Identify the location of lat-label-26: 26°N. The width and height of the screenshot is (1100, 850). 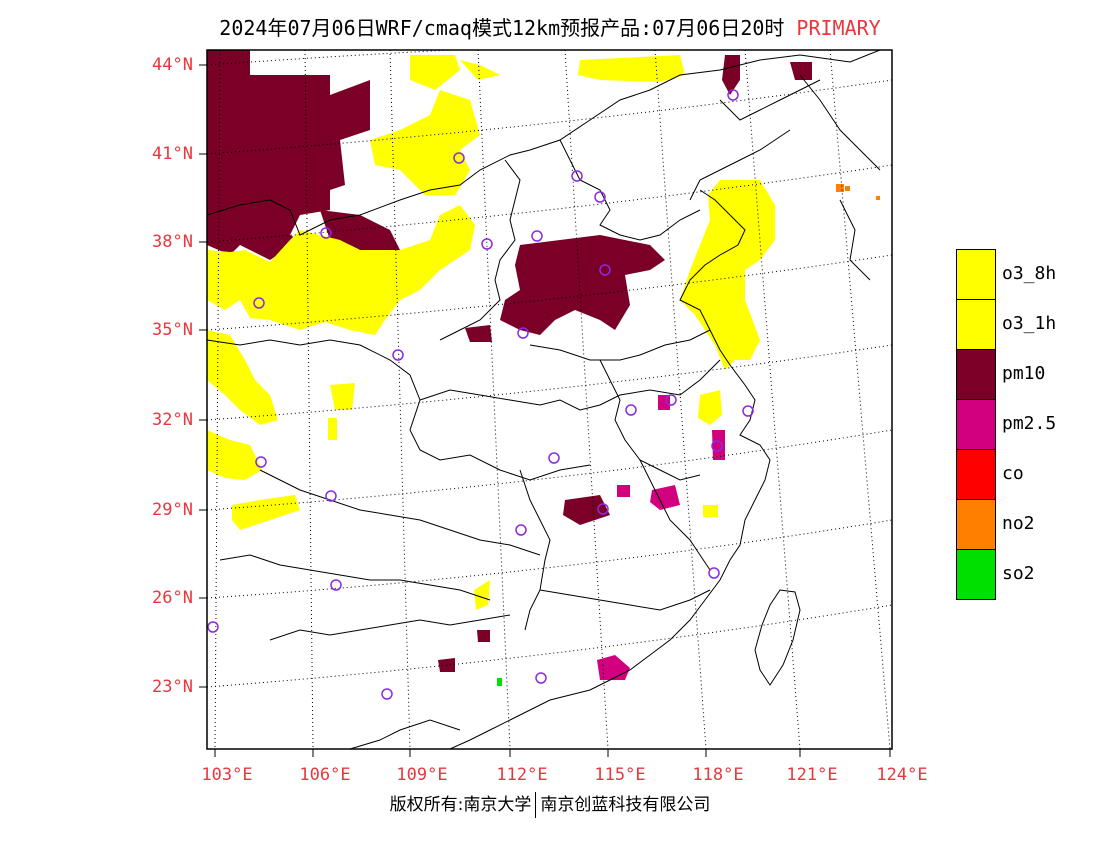
(172, 598).